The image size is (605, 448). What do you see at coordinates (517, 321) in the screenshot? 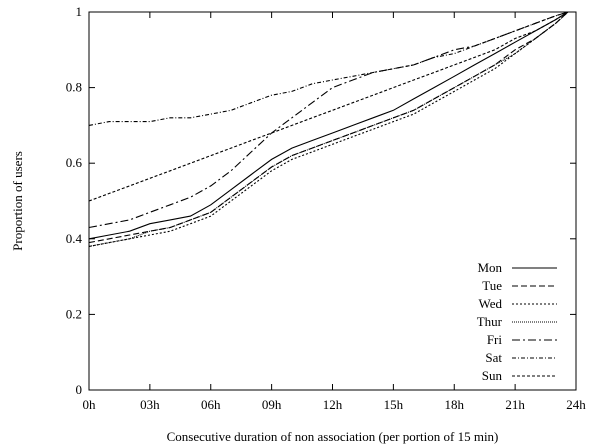
I see `legend: Mon Tue Wed Thur Fri Sat Sun` at bounding box center [517, 321].